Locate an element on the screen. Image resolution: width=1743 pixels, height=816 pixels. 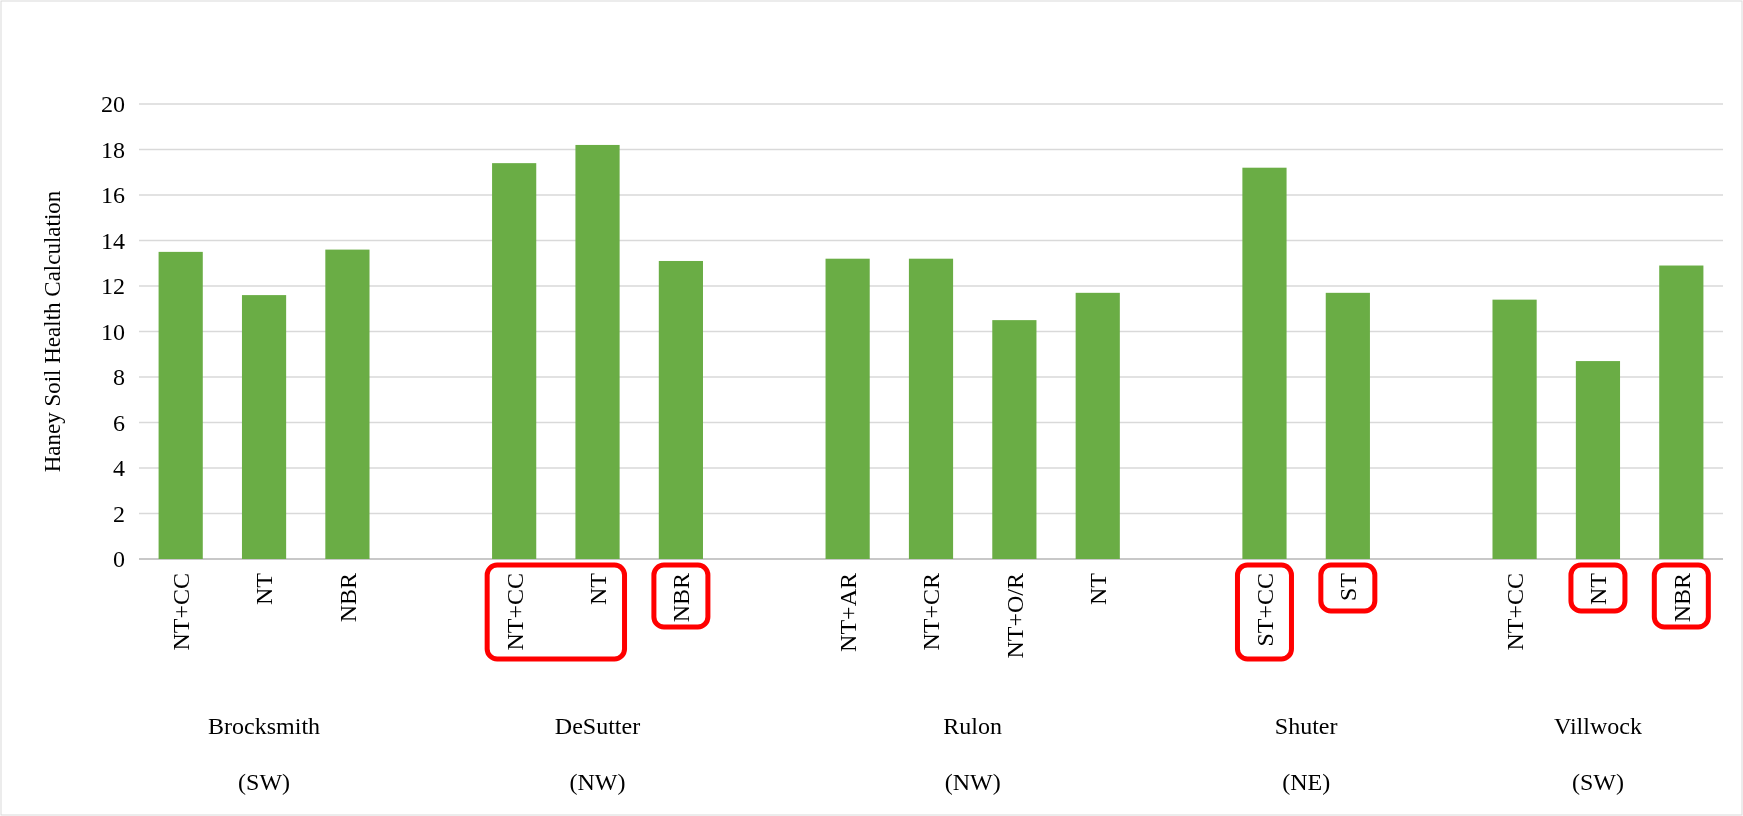
y-tick-label: 6 is located at coordinates (119, 422).